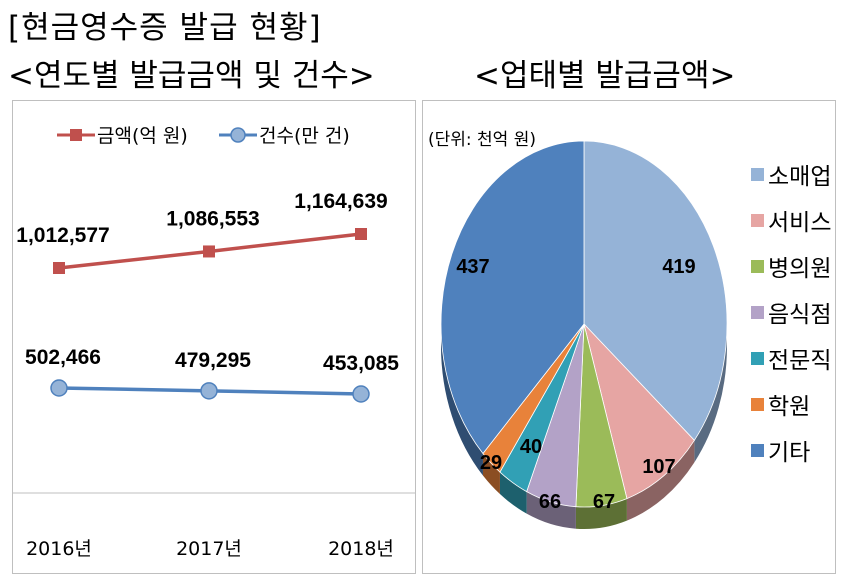  Describe the element at coordinates (658, 467) in the screenshot. I see `pie-data-label: 107` at that location.